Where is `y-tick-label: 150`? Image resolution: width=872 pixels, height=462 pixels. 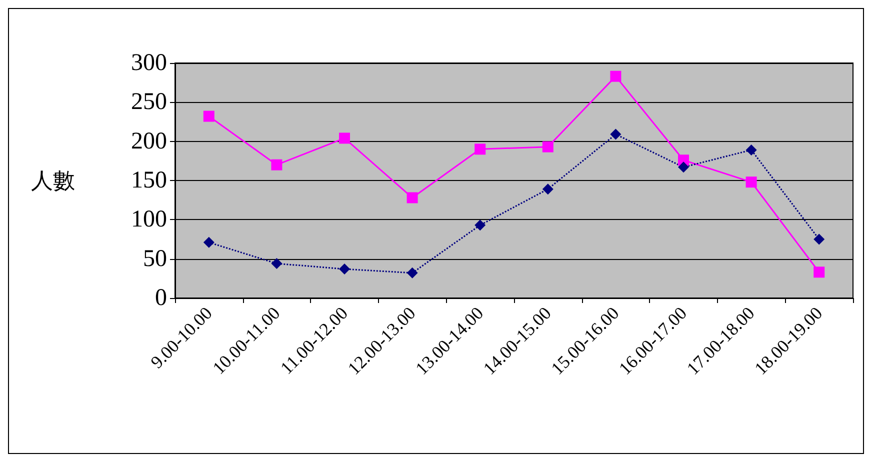
y-tick-label: 150 is located at coordinates (149, 181).